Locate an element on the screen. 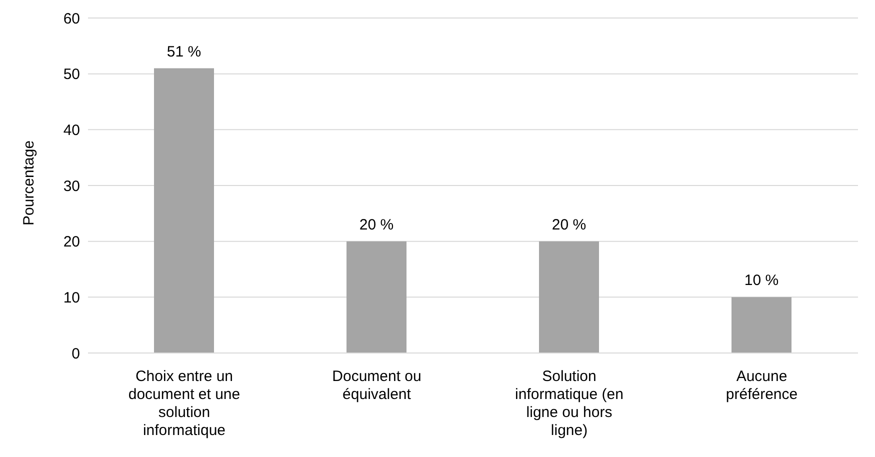  y-tick-label: 20 is located at coordinates (71, 242).